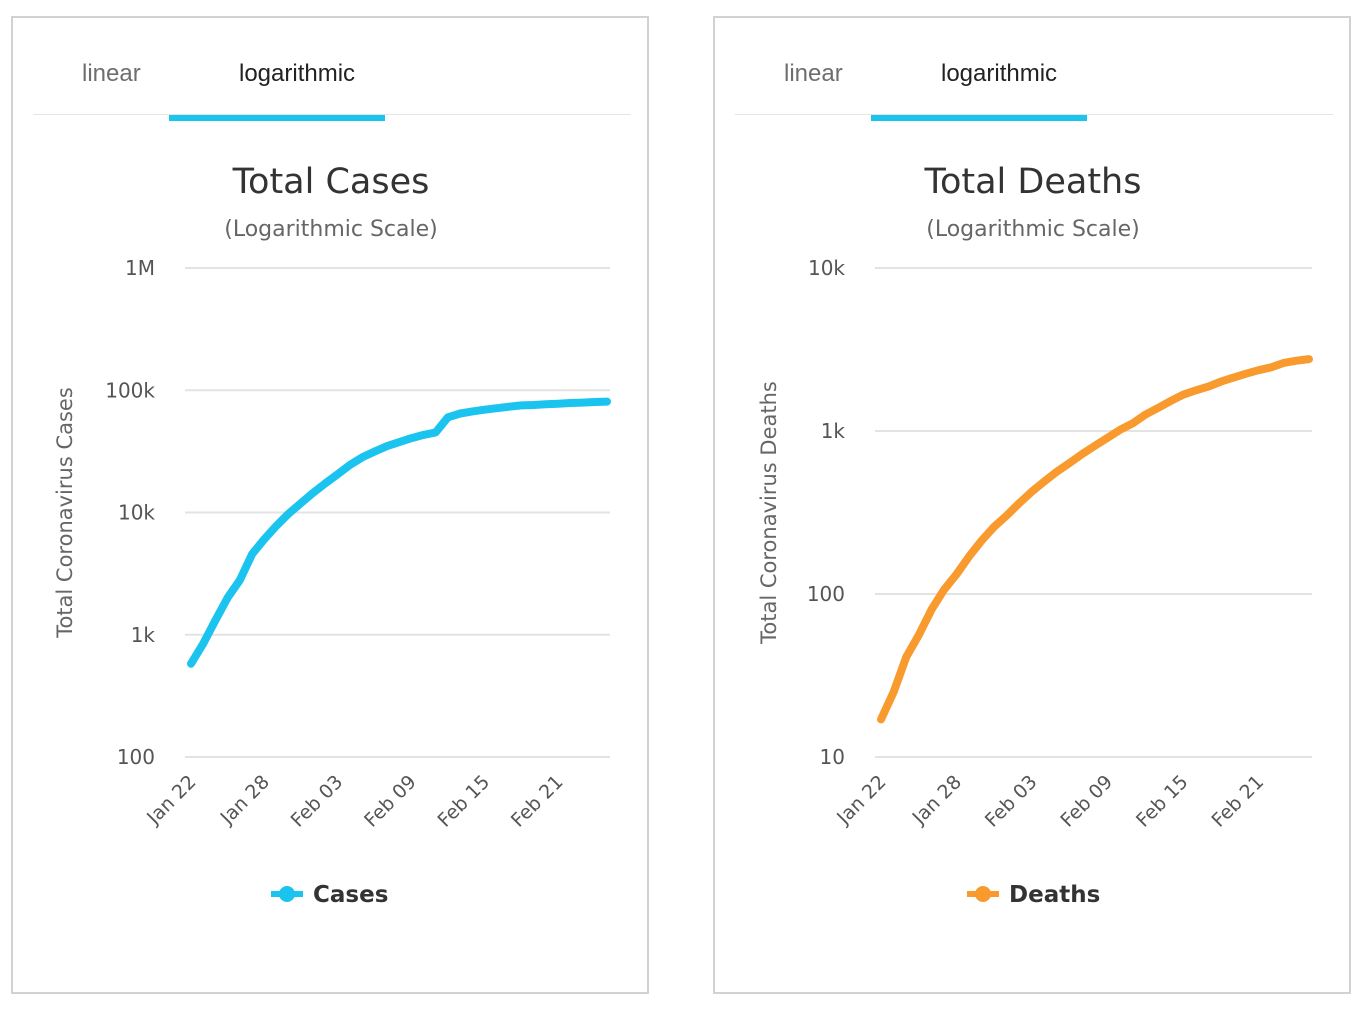 This screenshot has width=1368, height=1012. What do you see at coordinates (331, 182) in the screenshot?
I see `chart-title: Total Cases` at bounding box center [331, 182].